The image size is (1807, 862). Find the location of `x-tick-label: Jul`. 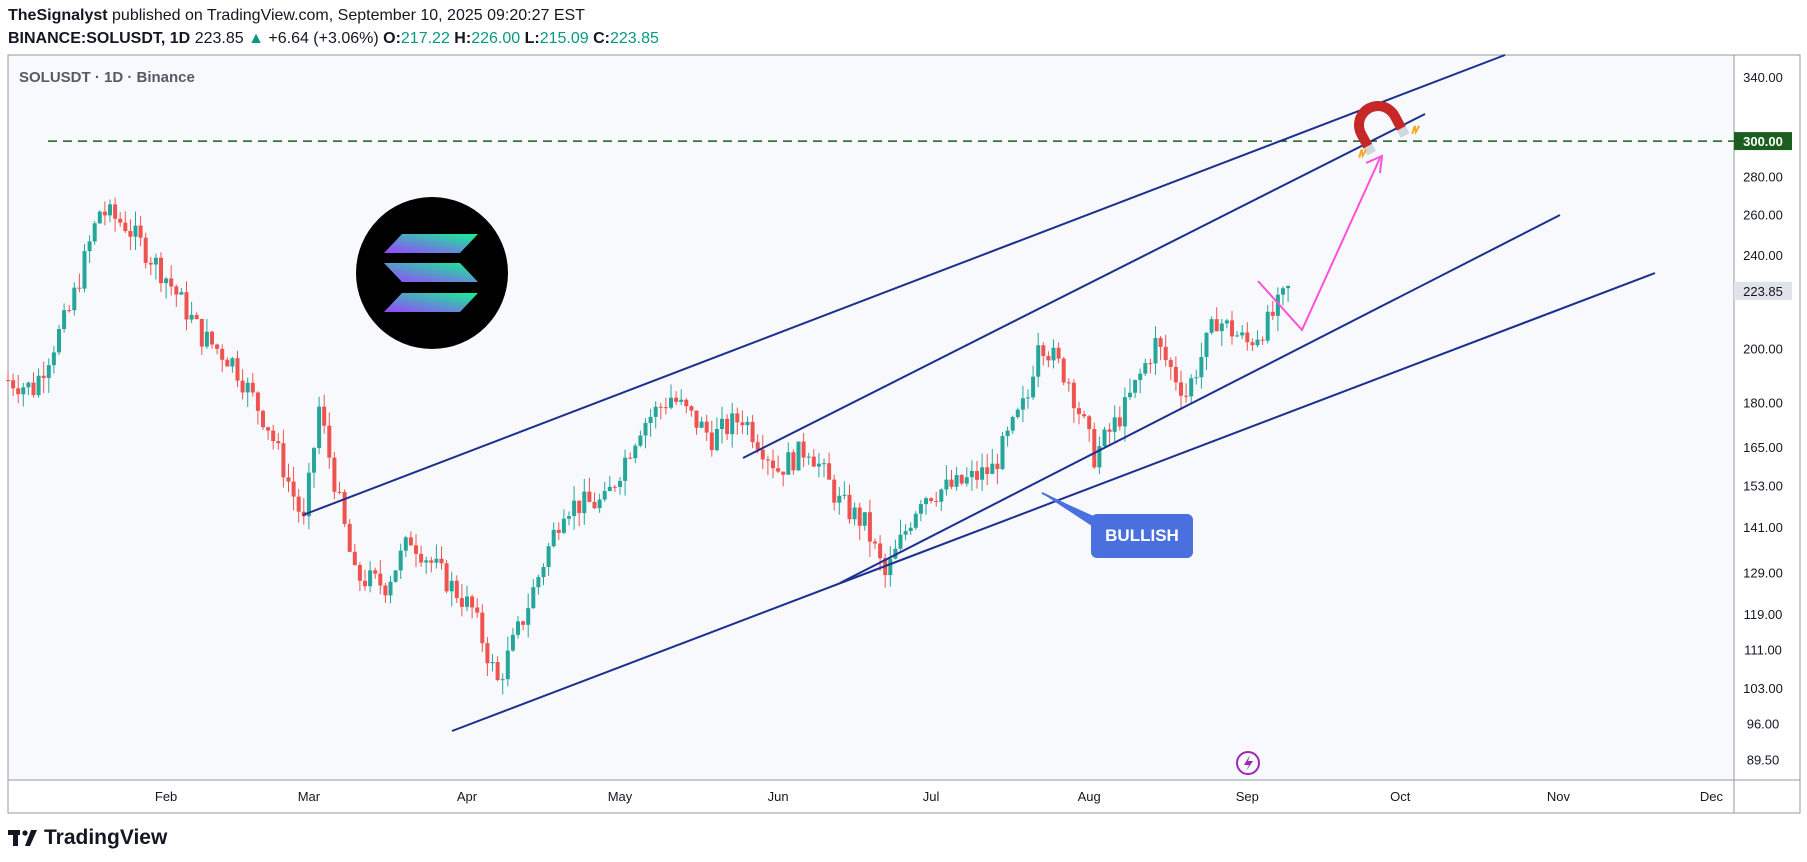

x-tick-label: Jul is located at coordinates (931, 796).